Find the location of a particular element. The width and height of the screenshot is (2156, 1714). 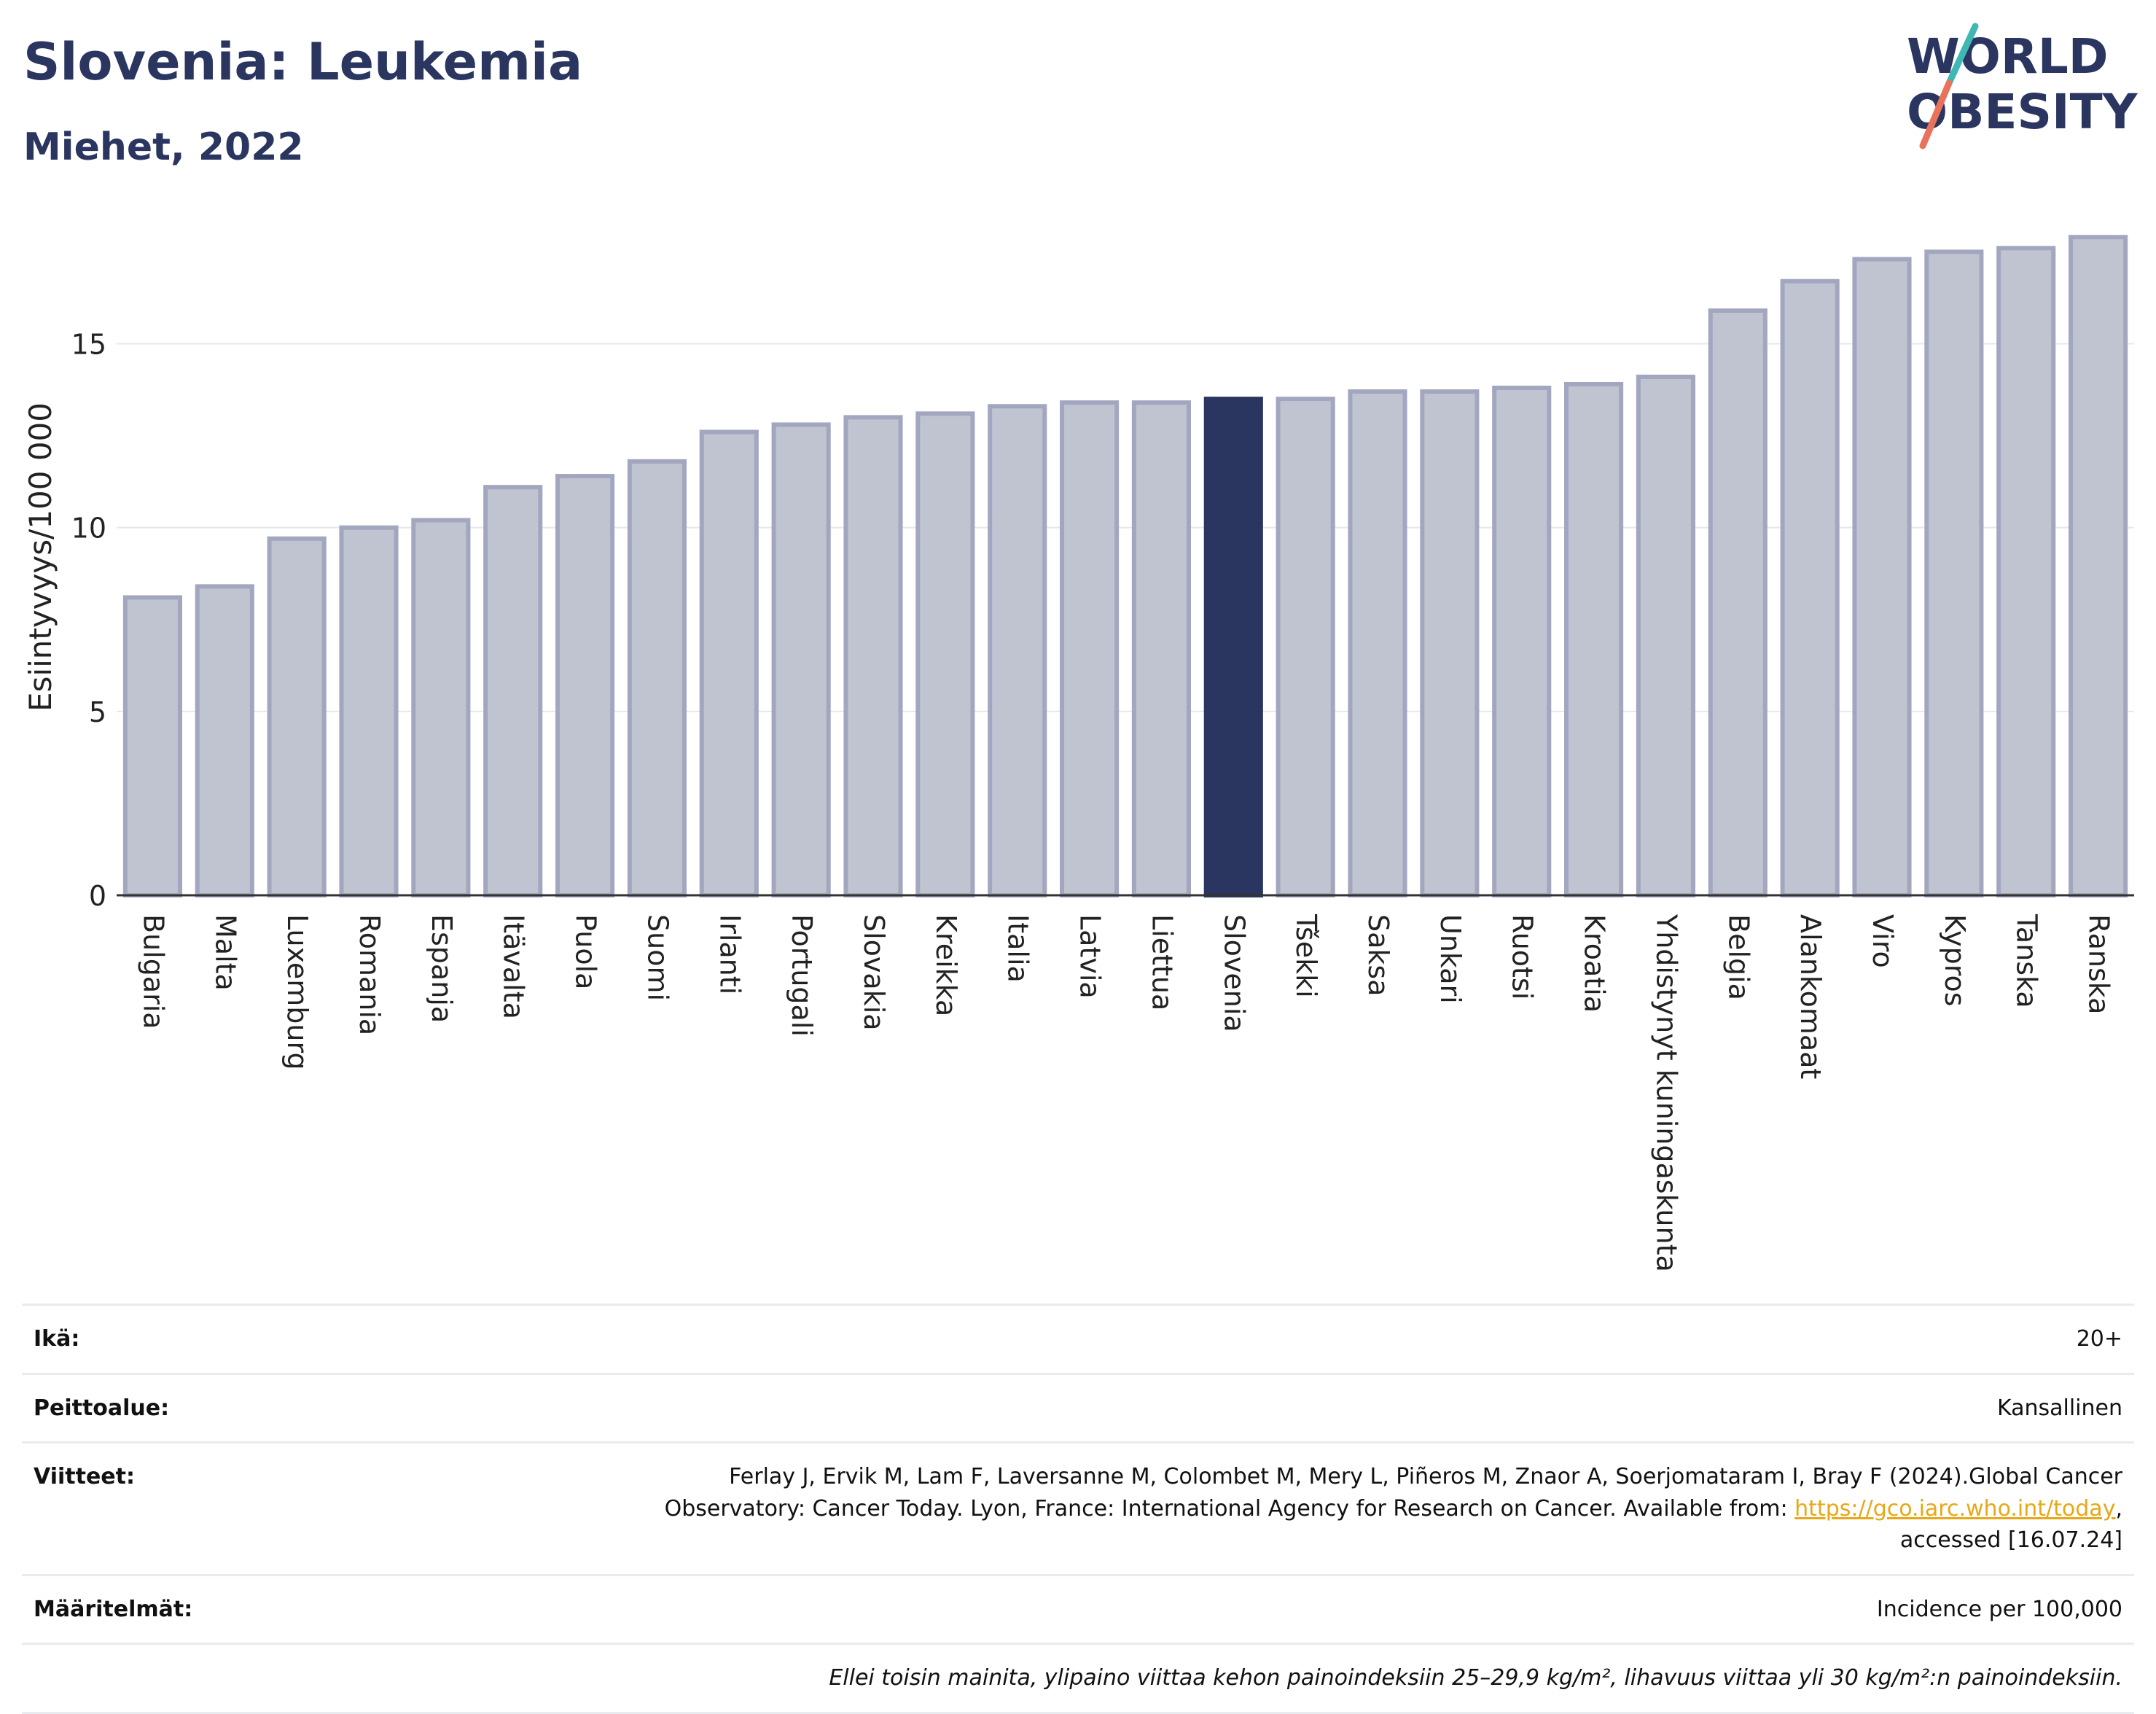

info-row-coverage: Peittoalue: Kansallinen is located at coordinates (1078, 1408).